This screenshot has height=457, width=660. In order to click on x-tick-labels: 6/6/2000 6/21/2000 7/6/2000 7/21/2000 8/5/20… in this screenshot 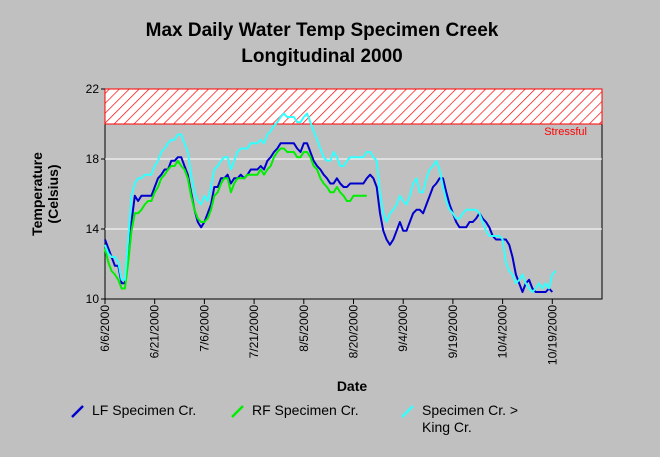, I will do `click(328, 332)`.